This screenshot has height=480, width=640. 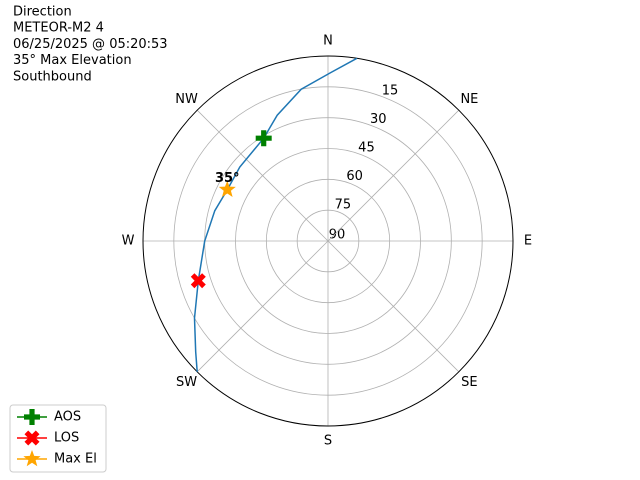 What do you see at coordinates (128, 241) in the screenshot?
I see `theta-tick-label: W` at bounding box center [128, 241].